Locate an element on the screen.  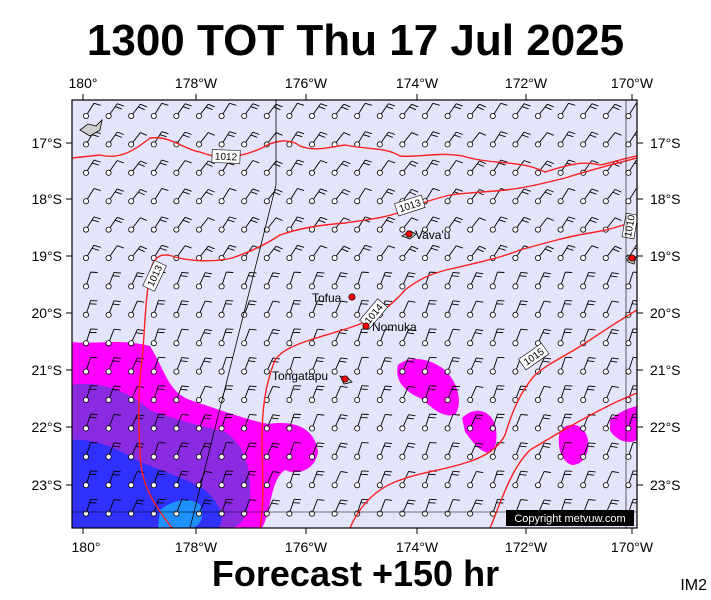
east-island-marker is located at coordinates (632, 258).